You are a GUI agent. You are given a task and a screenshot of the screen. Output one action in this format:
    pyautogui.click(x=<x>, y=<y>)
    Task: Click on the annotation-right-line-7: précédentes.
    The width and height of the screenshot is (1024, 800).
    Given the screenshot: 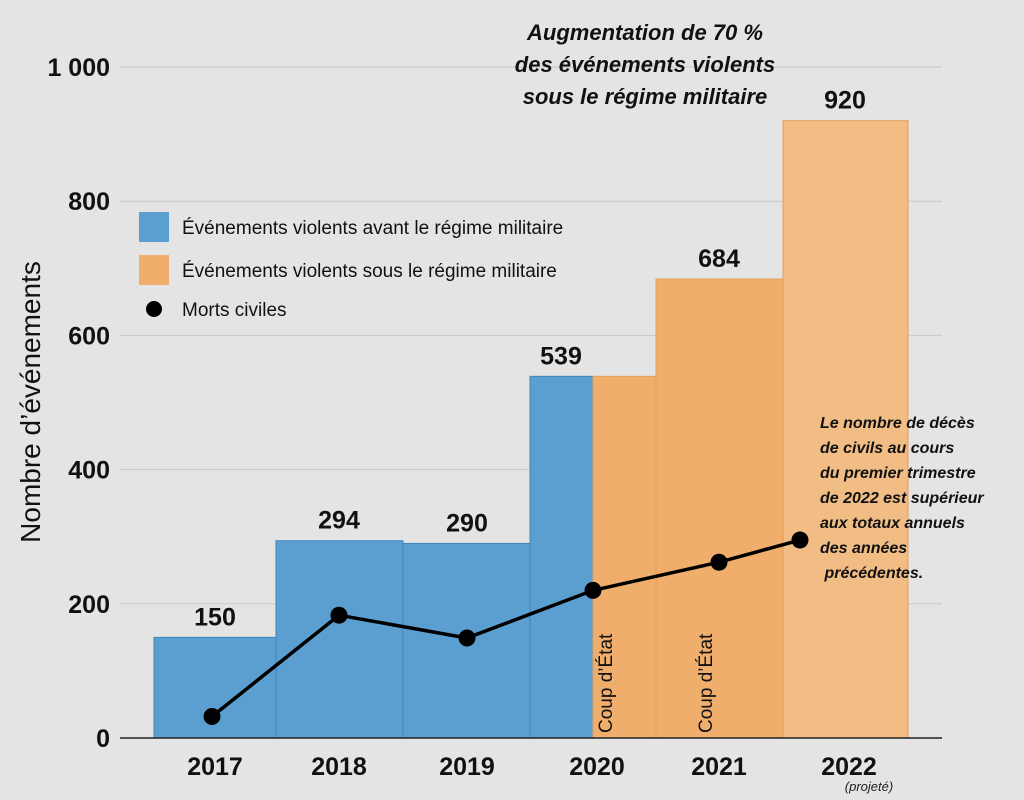 What is the action you would take?
    pyautogui.click(x=871, y=573)
    